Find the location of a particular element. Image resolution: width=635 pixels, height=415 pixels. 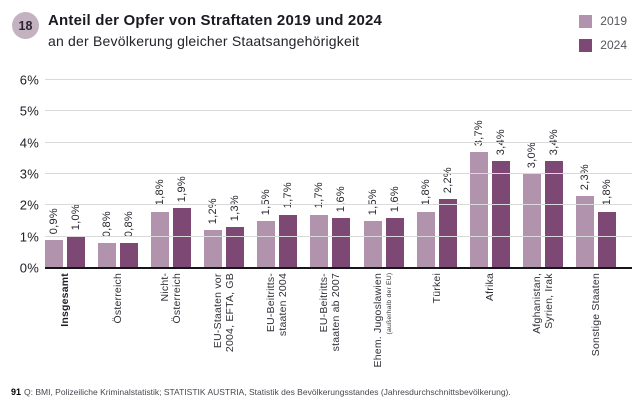

category-note: (außerhalb der EU) is located at coordinates (389, 304).